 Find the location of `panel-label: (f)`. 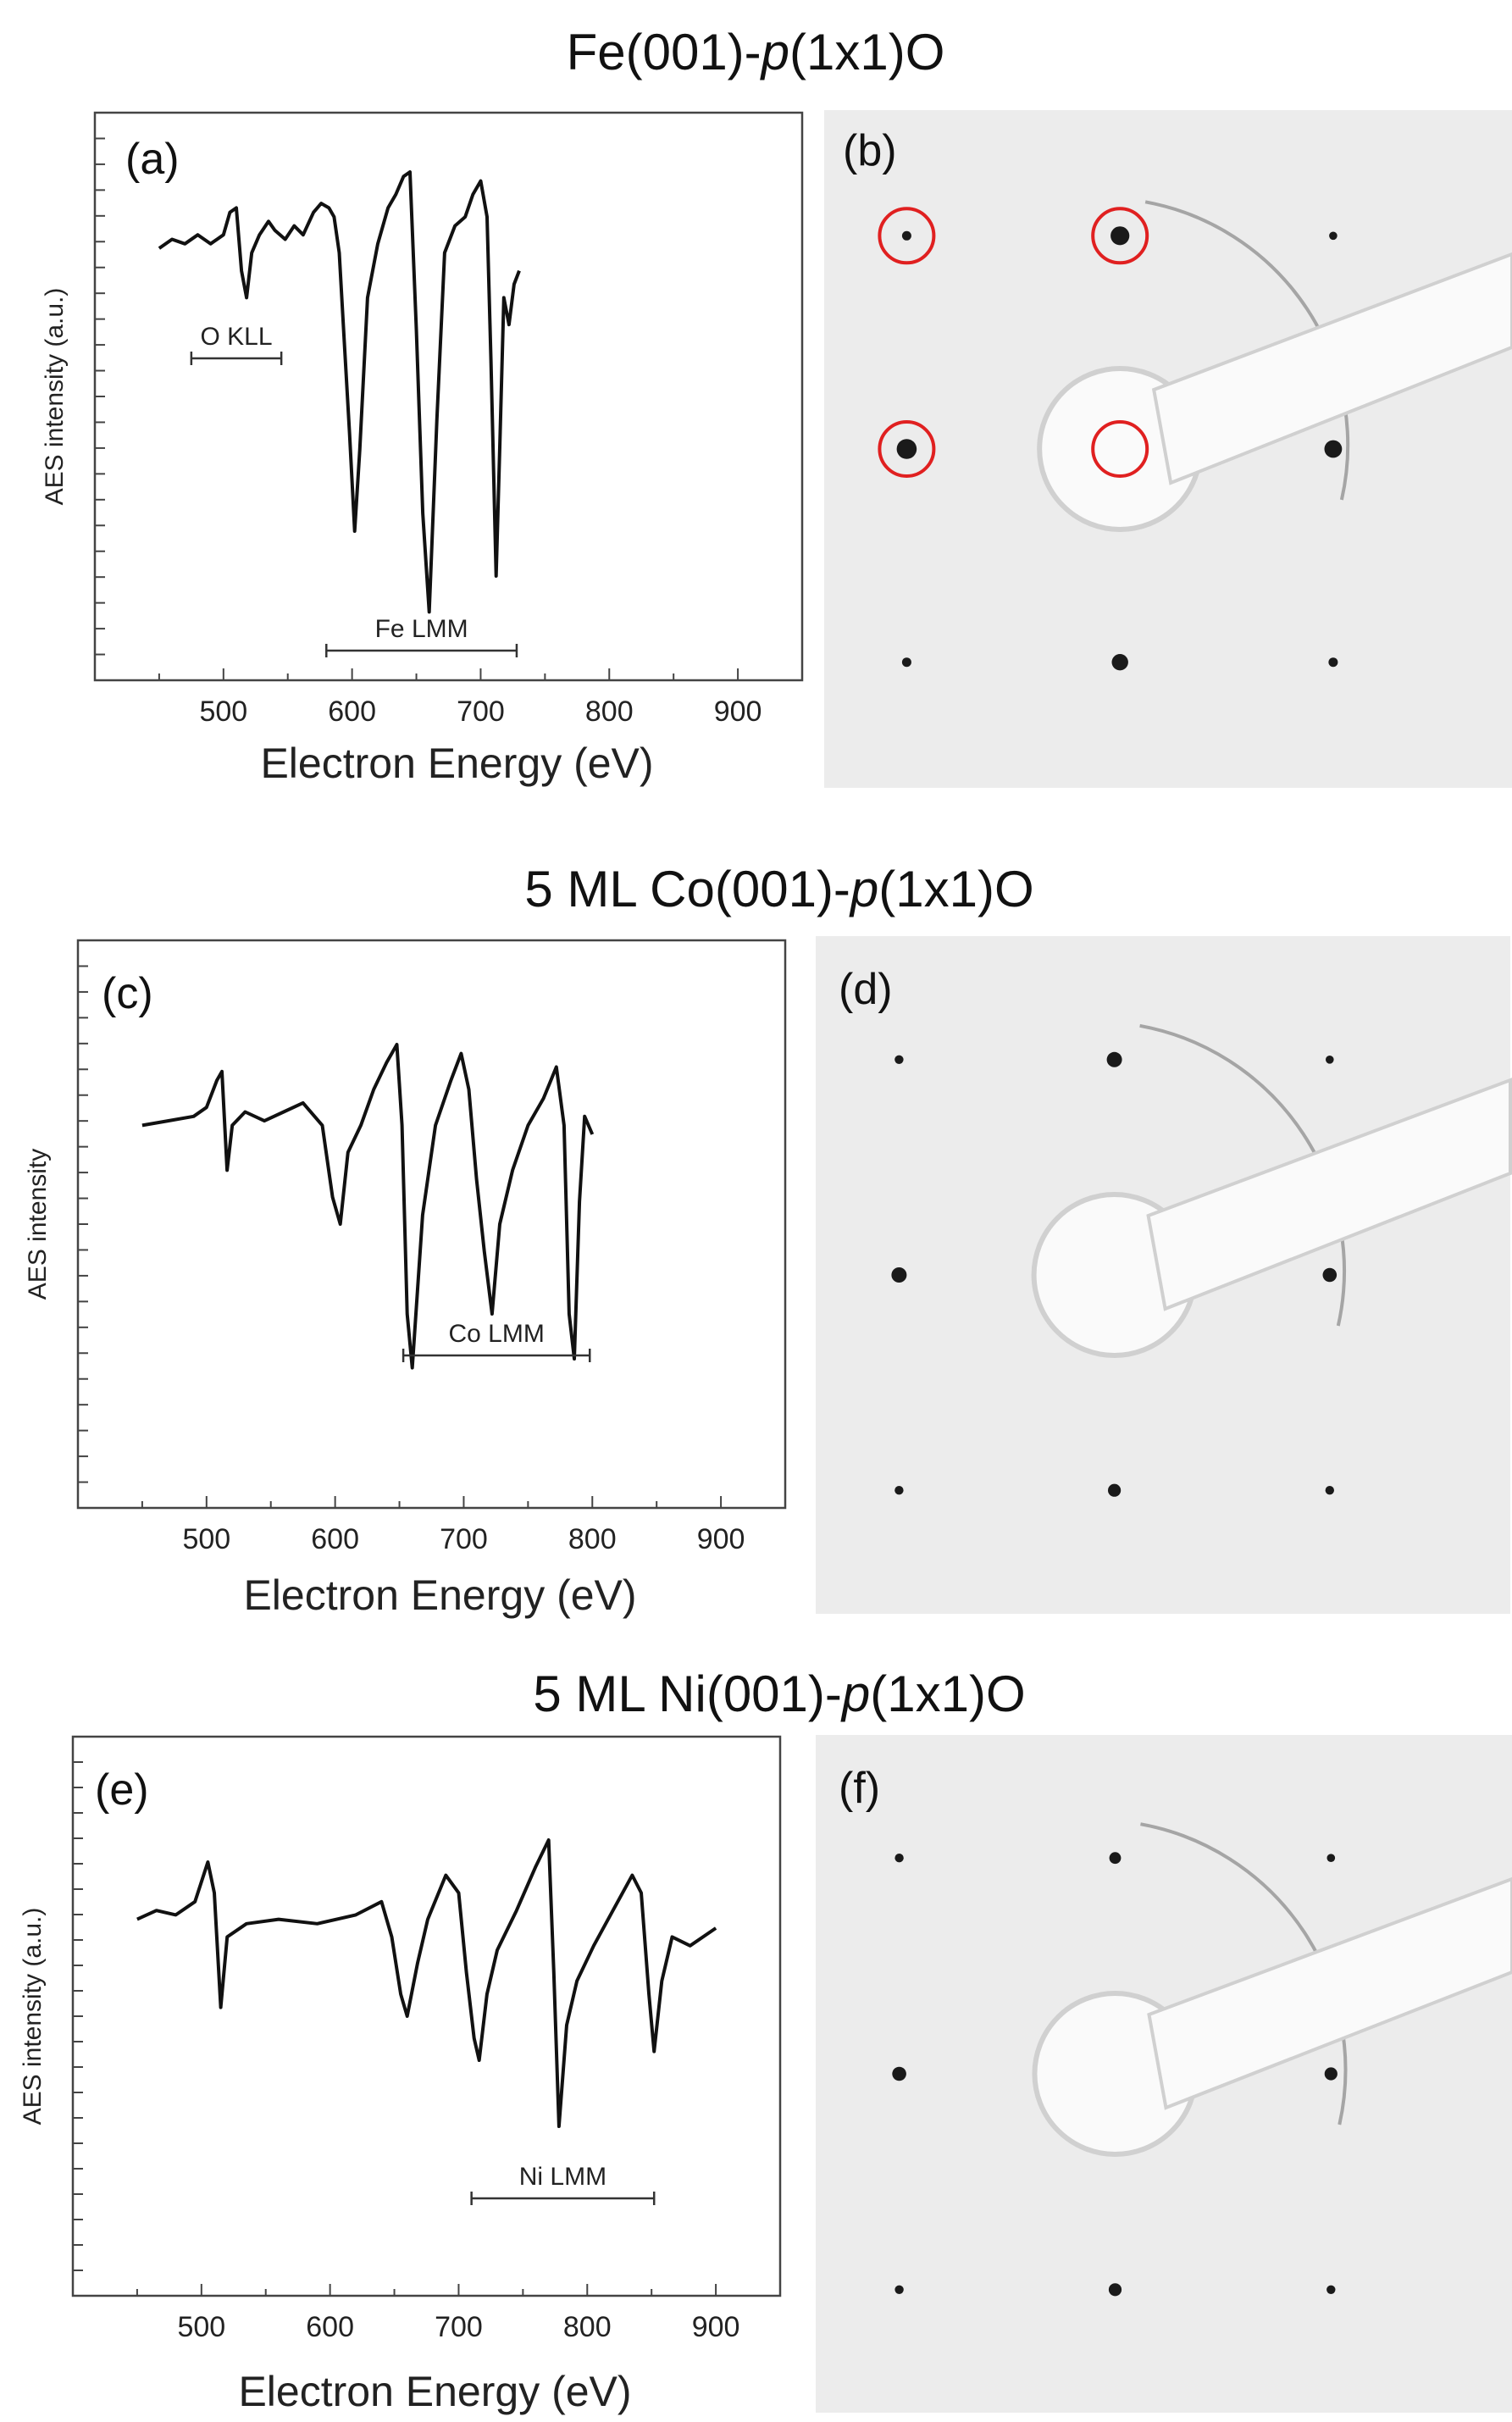

panel-label: (f) is located at coordinates (859, 1788).